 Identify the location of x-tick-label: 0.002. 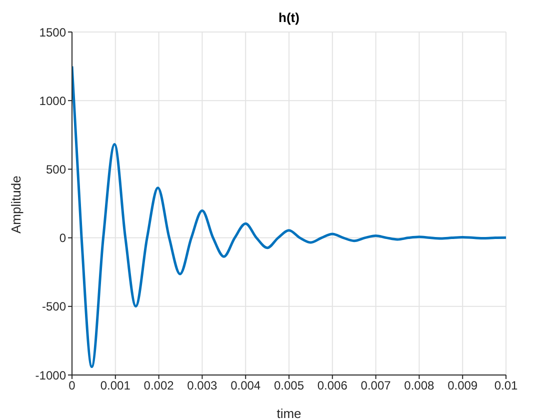
(159, 385).